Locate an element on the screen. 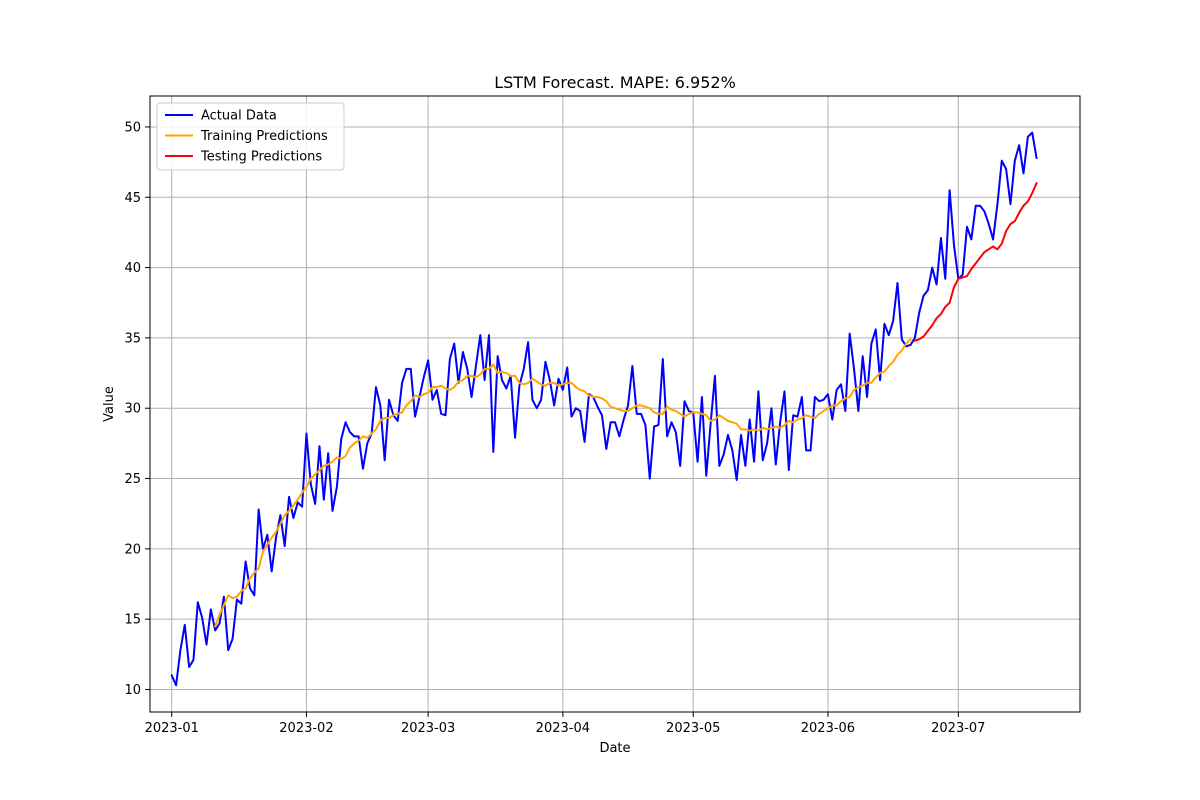 This screenshot has height=800, width=1200. x-tick-label: 2023-06 is located at coordinates (828, 728).